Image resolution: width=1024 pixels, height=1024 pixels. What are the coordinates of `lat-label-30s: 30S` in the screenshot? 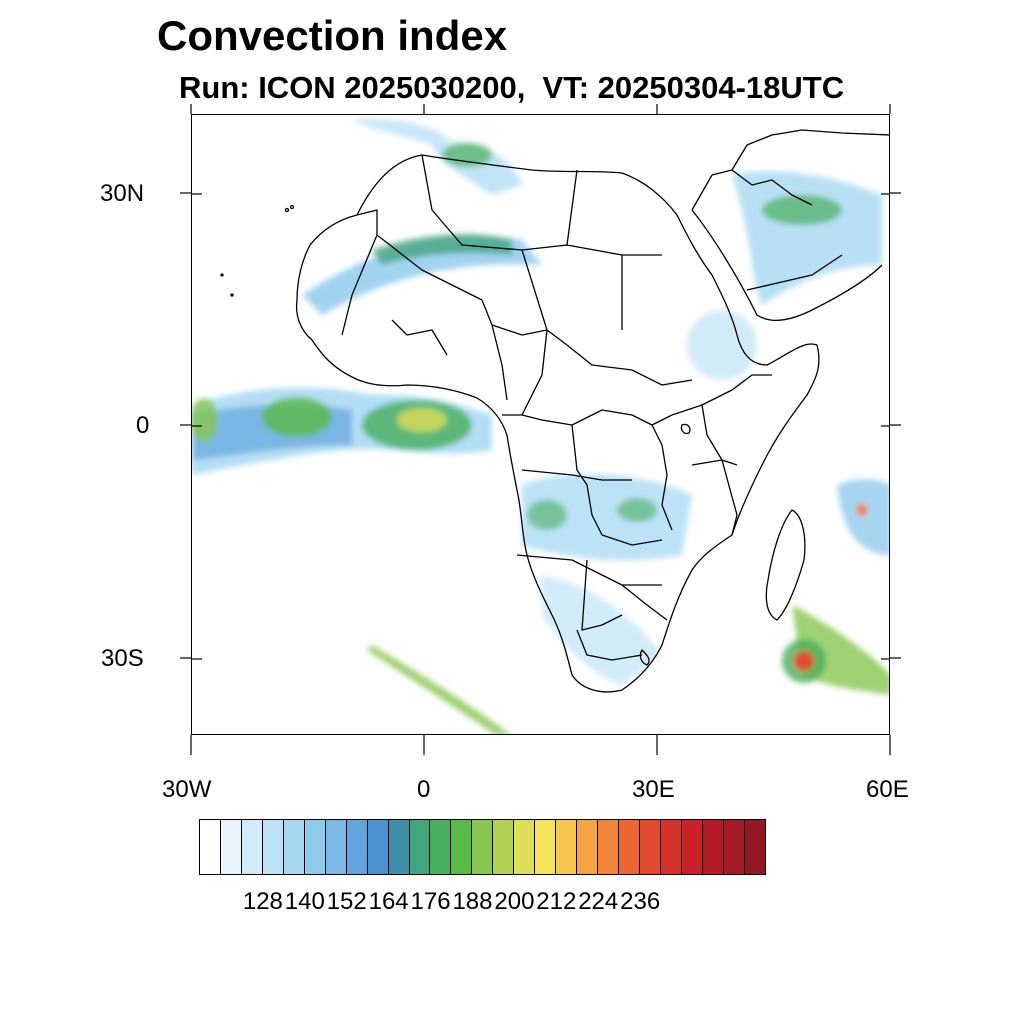 It's located at (122, 658).